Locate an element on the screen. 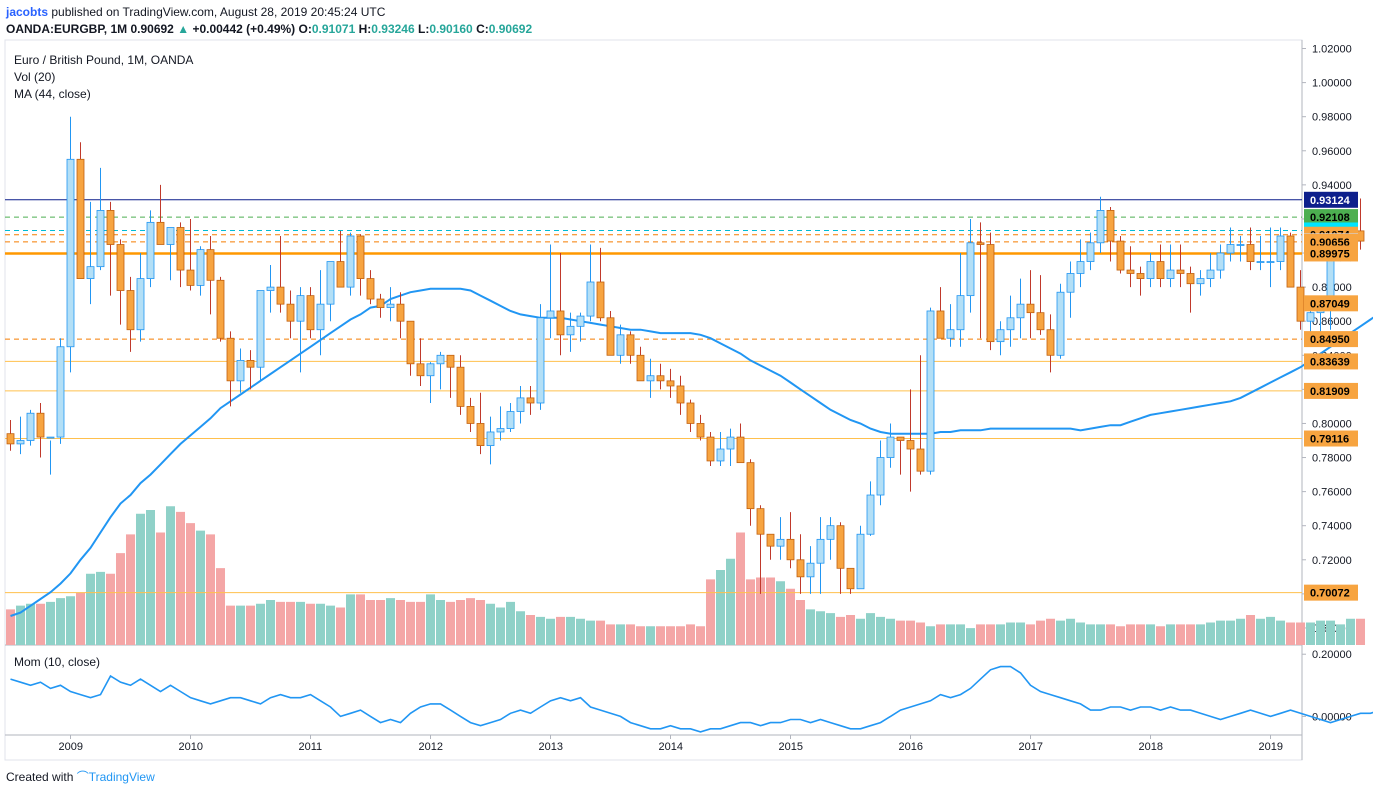  price-label-text: 0.87049 is located at coordinates (1330, 304).